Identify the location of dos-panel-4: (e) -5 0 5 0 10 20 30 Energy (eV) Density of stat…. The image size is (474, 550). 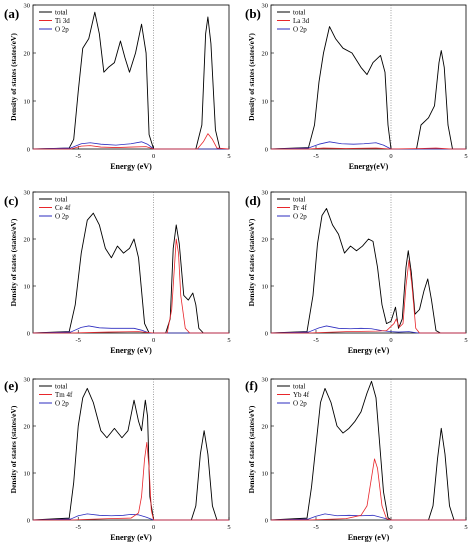
(117, 459).